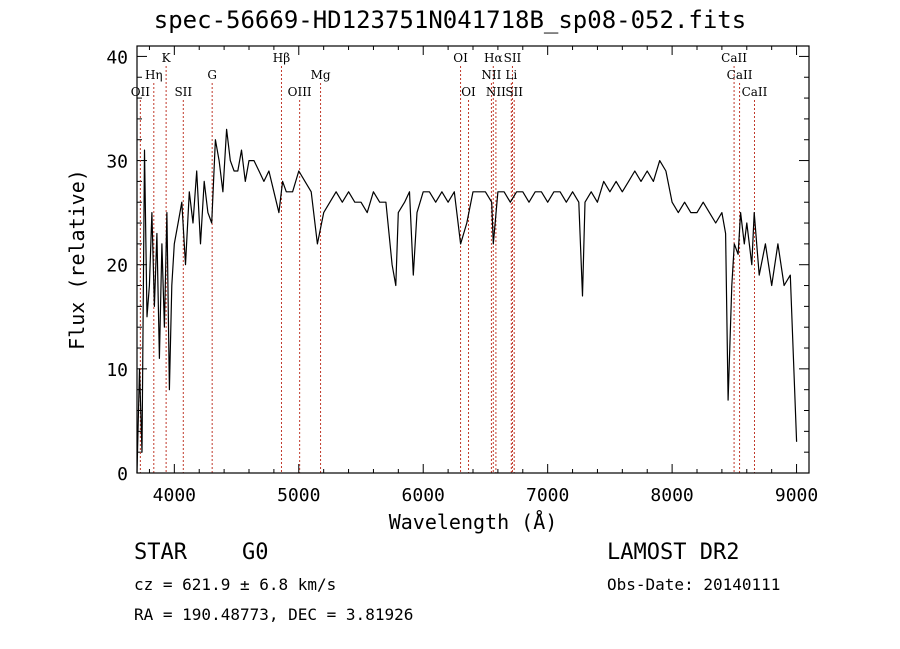 Image resolution: width=900 pixels, height=649 pixels. Describe the element at coordinates (117, 57) in the screenshot. I see `y-tick-label: 40` at that location.